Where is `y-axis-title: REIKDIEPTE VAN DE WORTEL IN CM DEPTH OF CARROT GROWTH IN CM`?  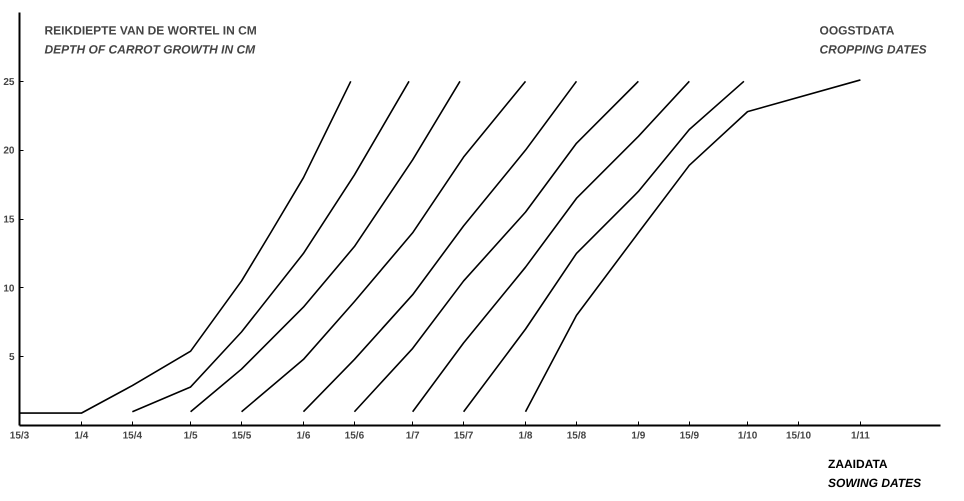 y-axis-title: REIKDIEPTE VAN DE WORTEL IN CM DEPTH OF CARROT GROWTH IN CM is located at coordinates (150, 40).